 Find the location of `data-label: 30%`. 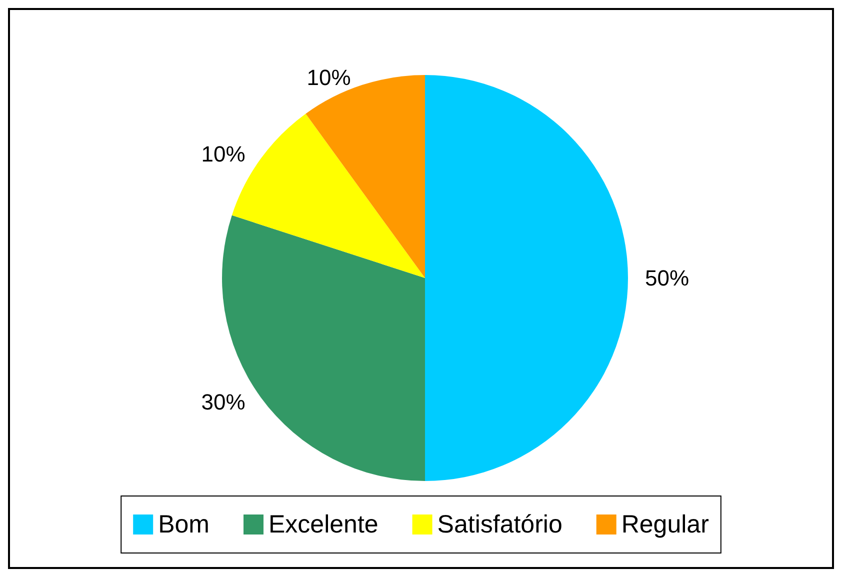

data-label: 30% is located at coordinates (223, 402).